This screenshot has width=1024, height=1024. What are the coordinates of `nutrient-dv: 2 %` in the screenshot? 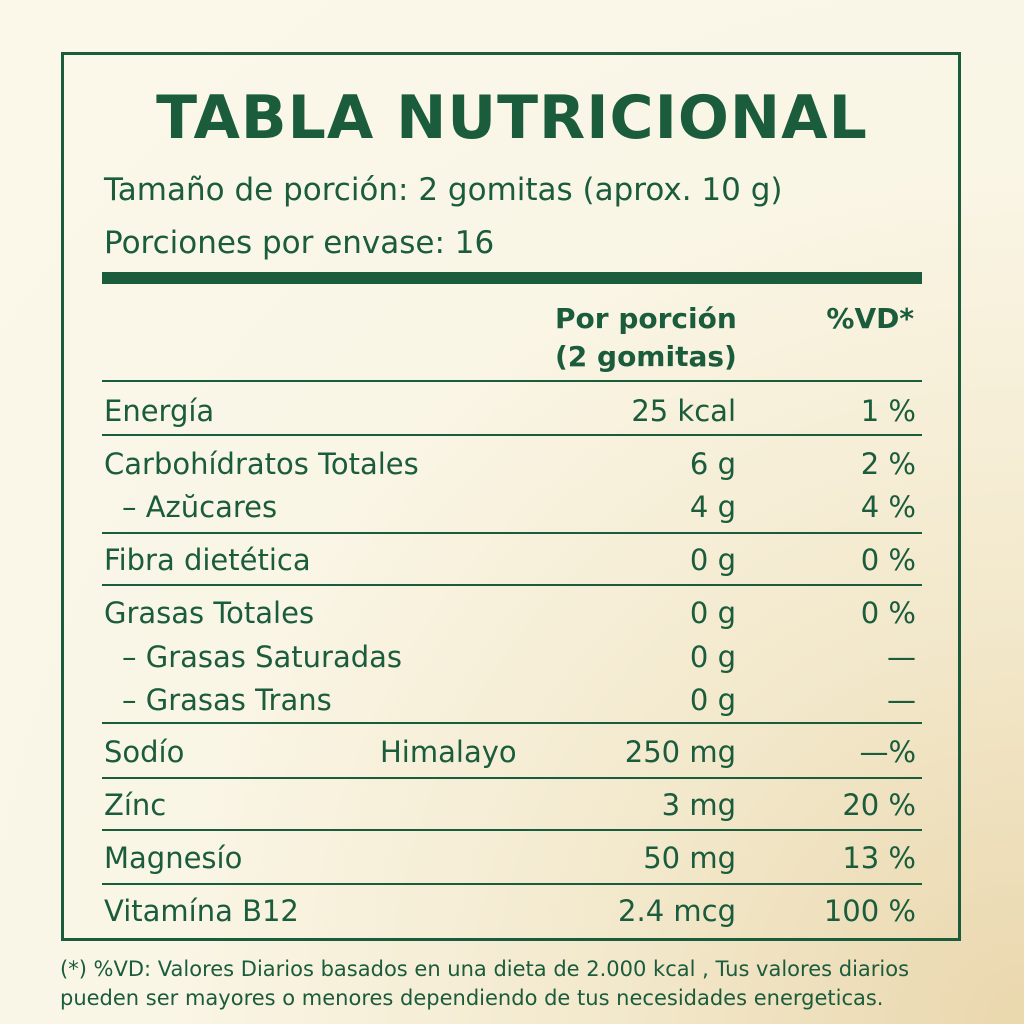 It's located at (888, 464).